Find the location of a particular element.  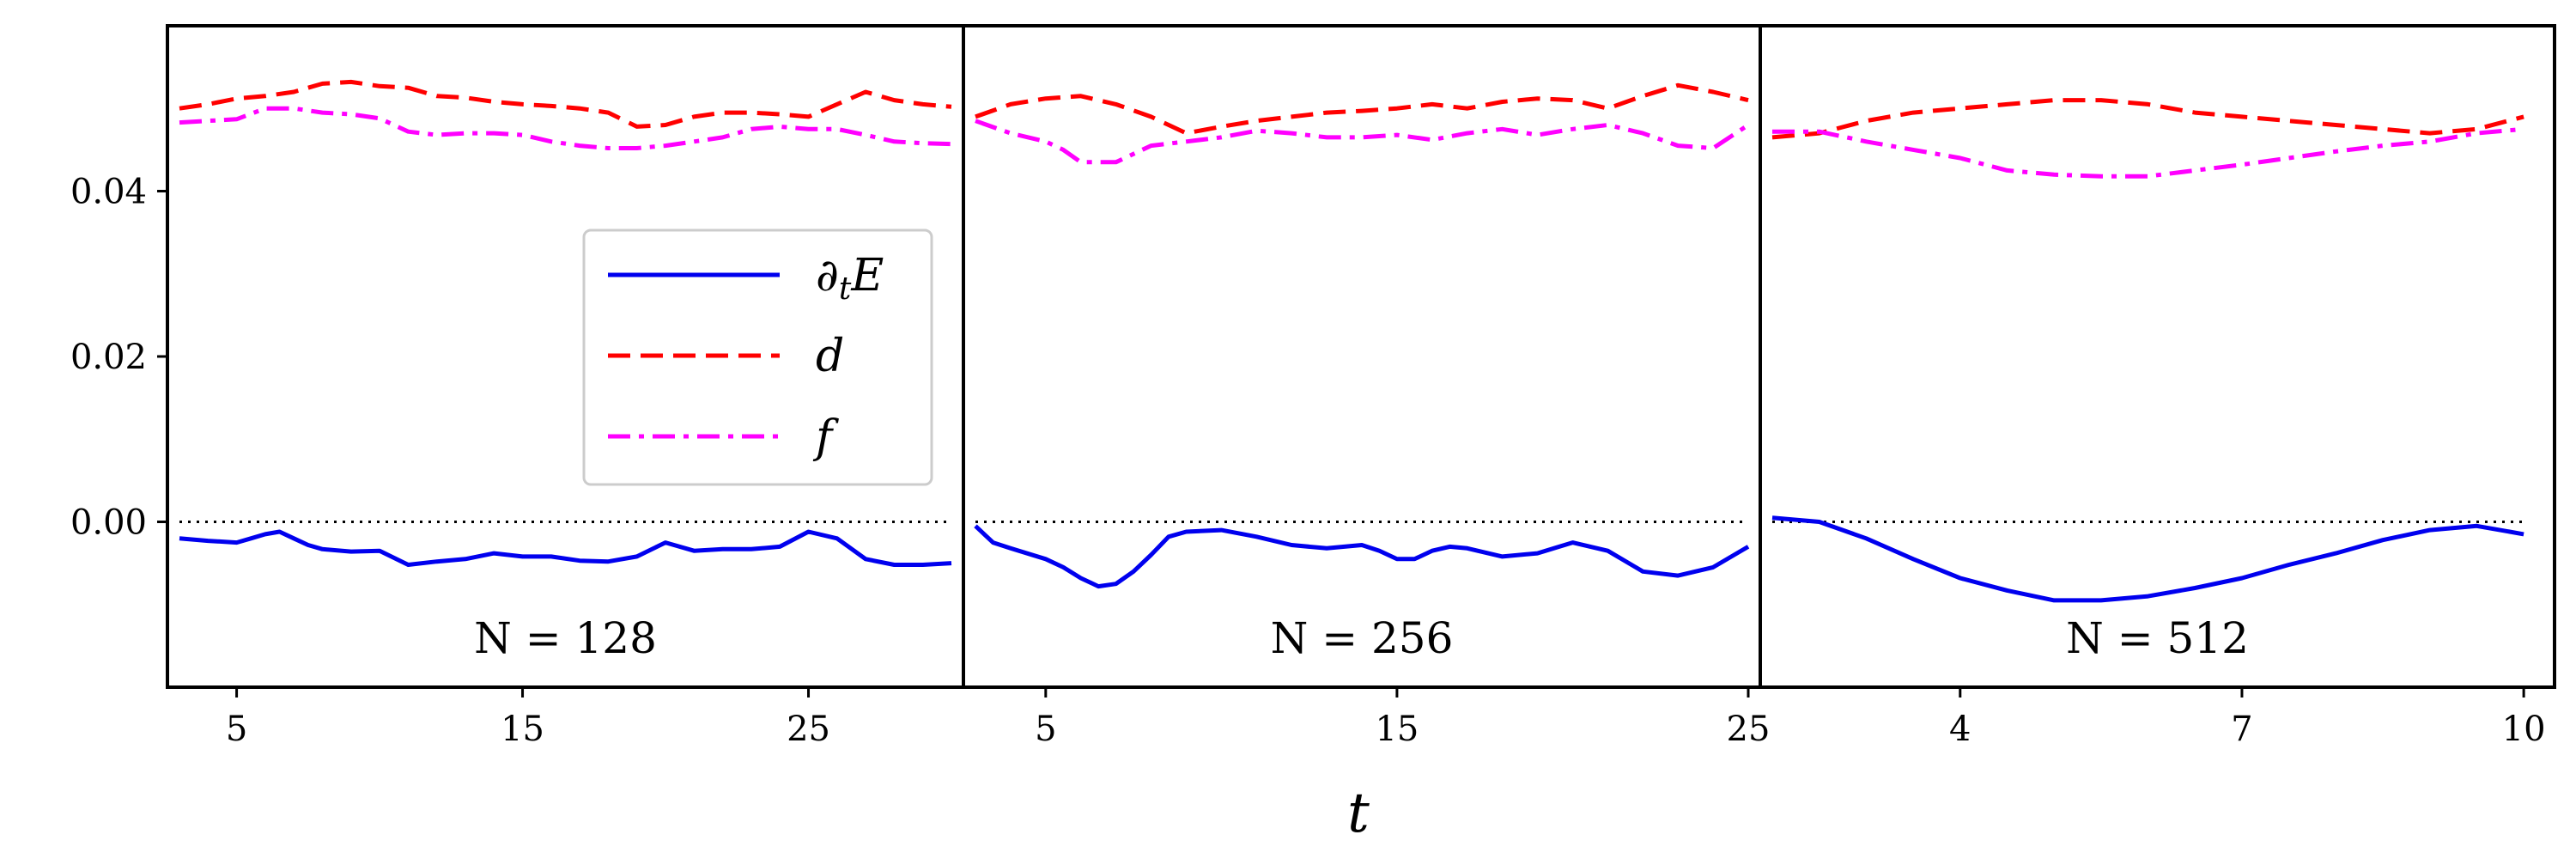

panel-label: N = 512 is located at coordinates (2157, 638).